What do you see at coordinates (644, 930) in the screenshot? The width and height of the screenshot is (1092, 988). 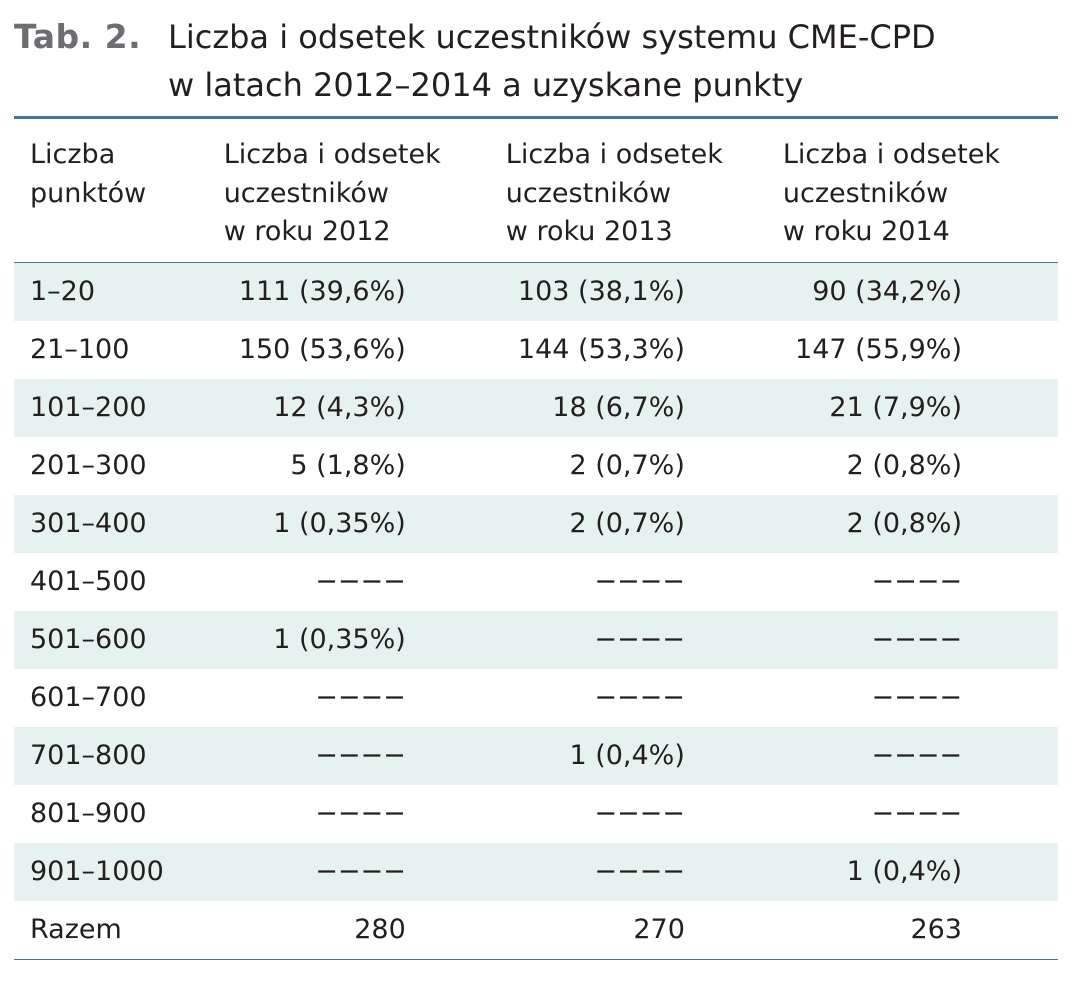 I see `cell-total-2013: 270` at bounding box center [644, 930].